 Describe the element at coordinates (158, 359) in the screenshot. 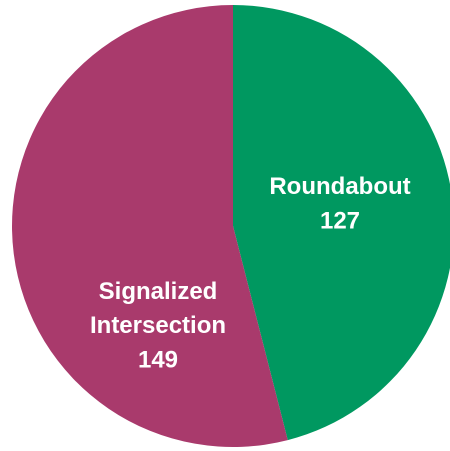

I see `slice-value: 149` at that location.